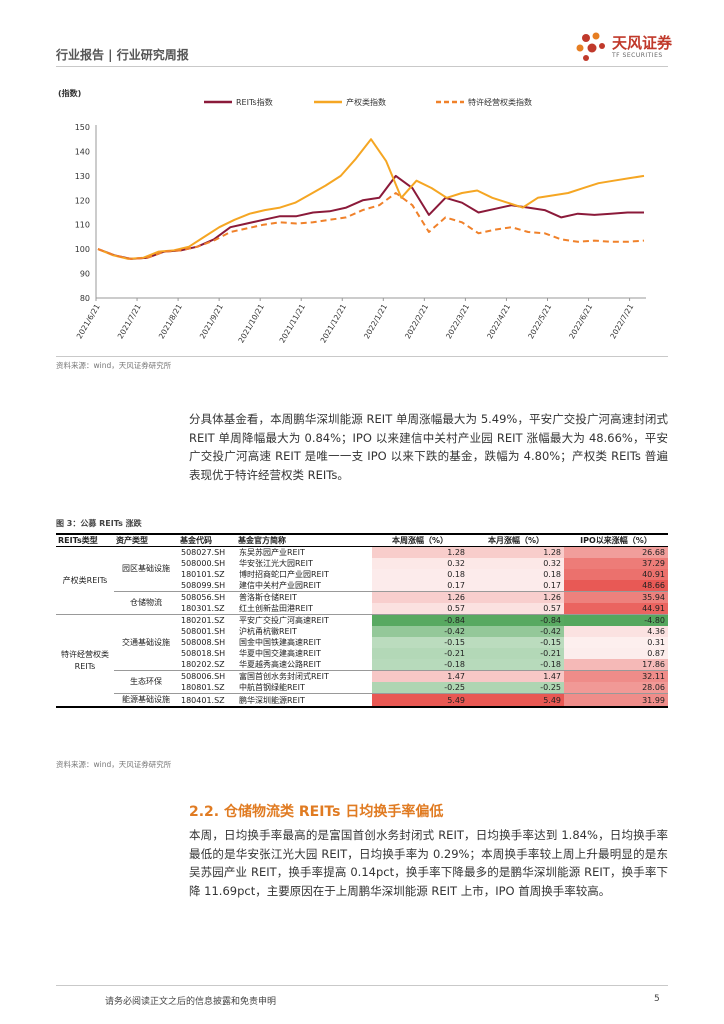  Describe the element at coordinates (99, 523) in the screenshot. I see `table-title: 图 3：公募 REITs 涨跌` at that location.